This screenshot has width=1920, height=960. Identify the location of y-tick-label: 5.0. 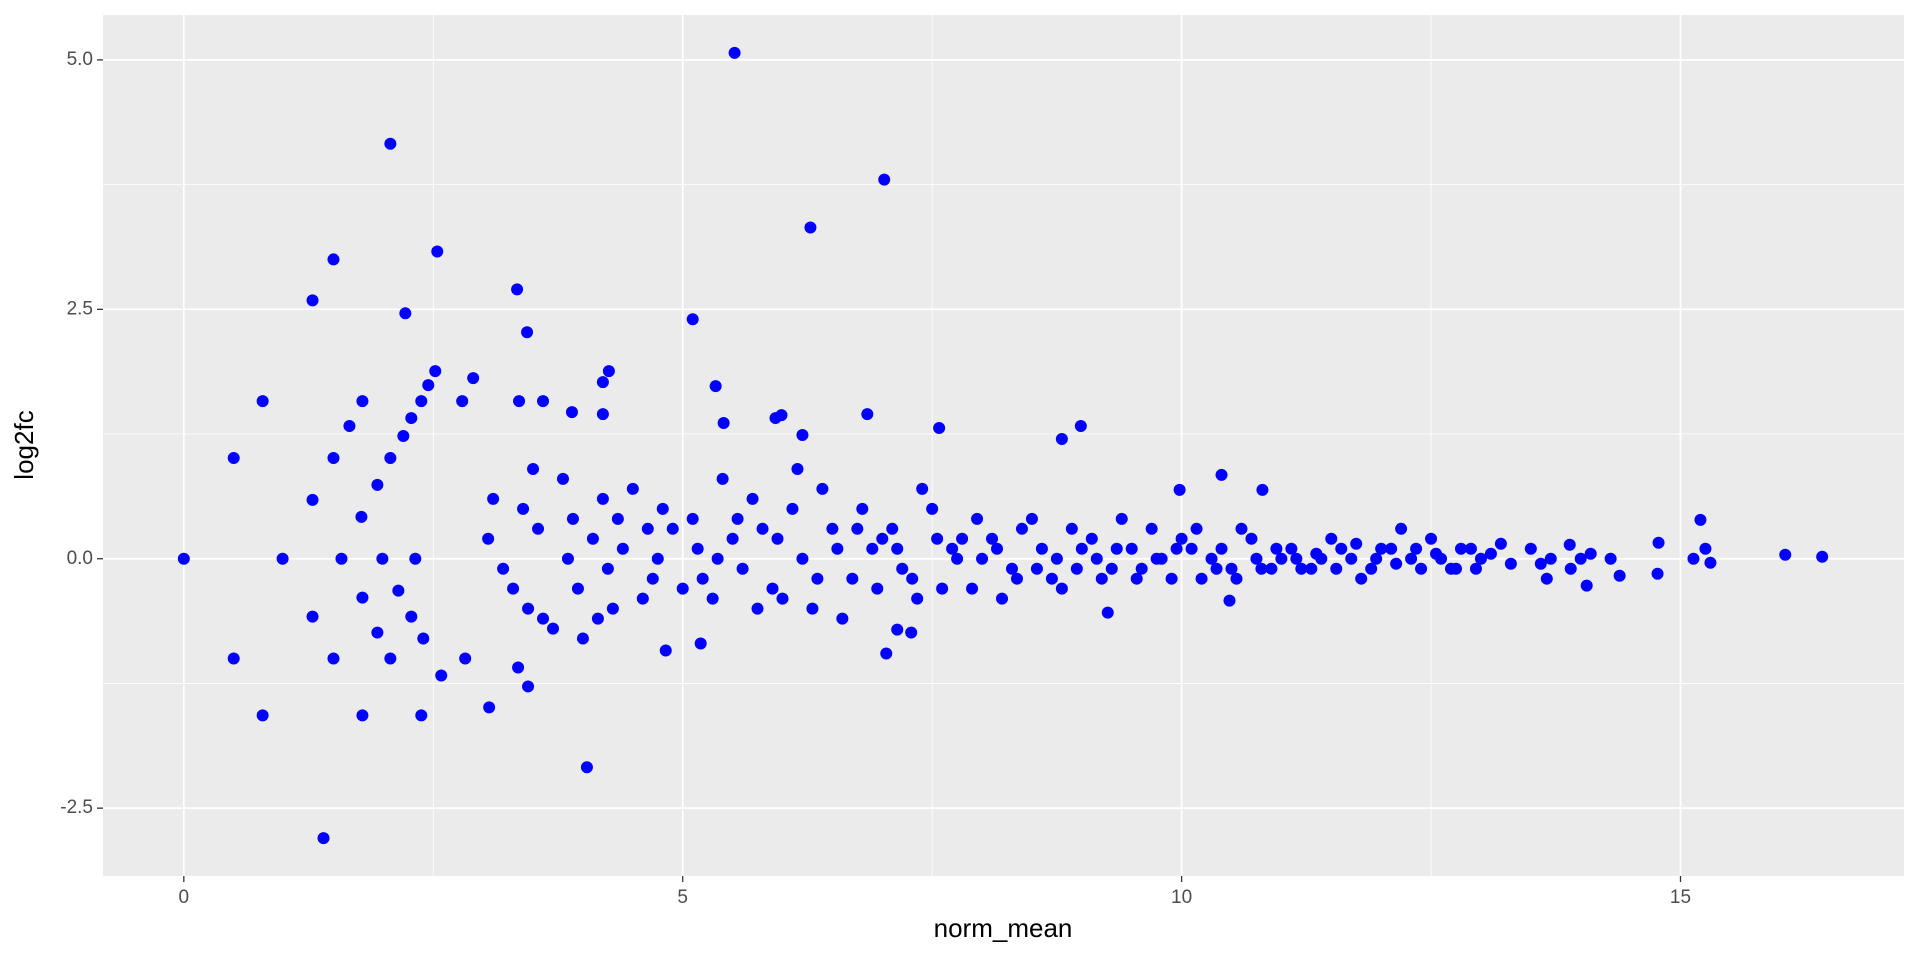
(80, 59).